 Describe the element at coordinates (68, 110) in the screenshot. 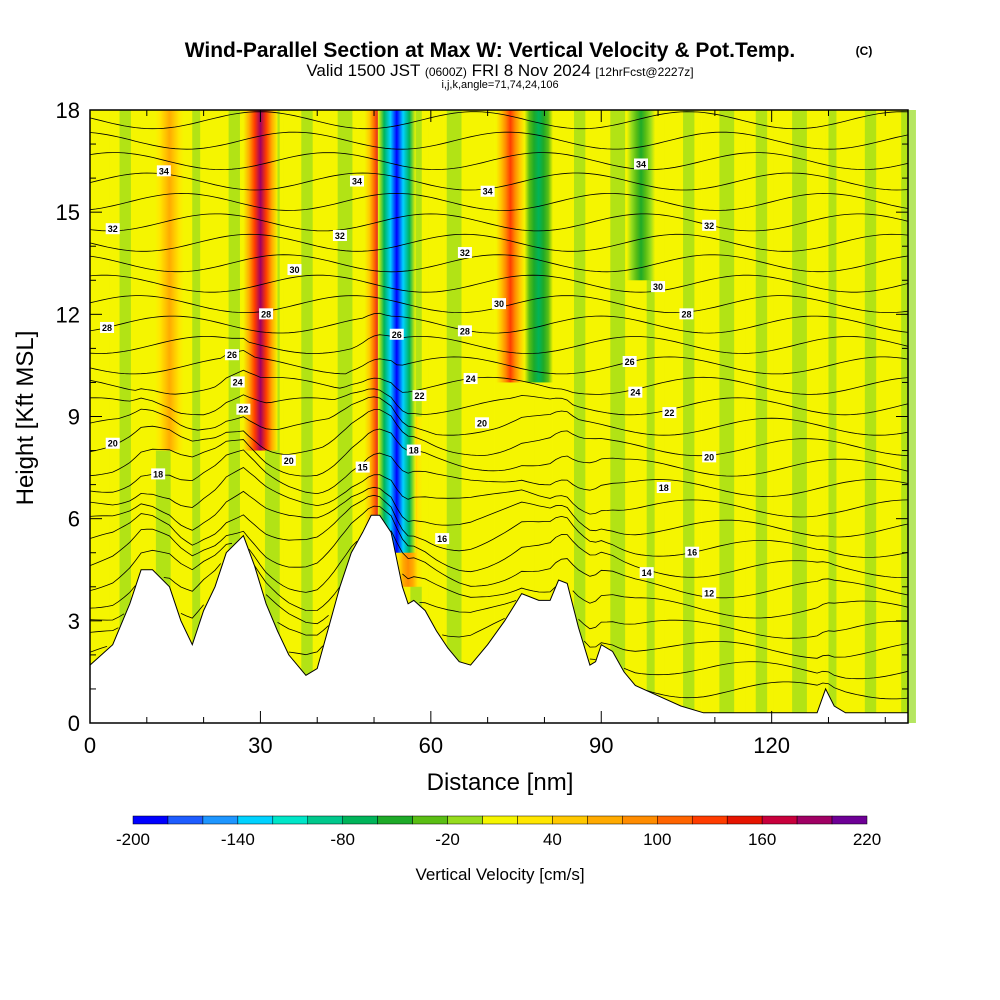

I see `y-tick-label: 18` at that location.